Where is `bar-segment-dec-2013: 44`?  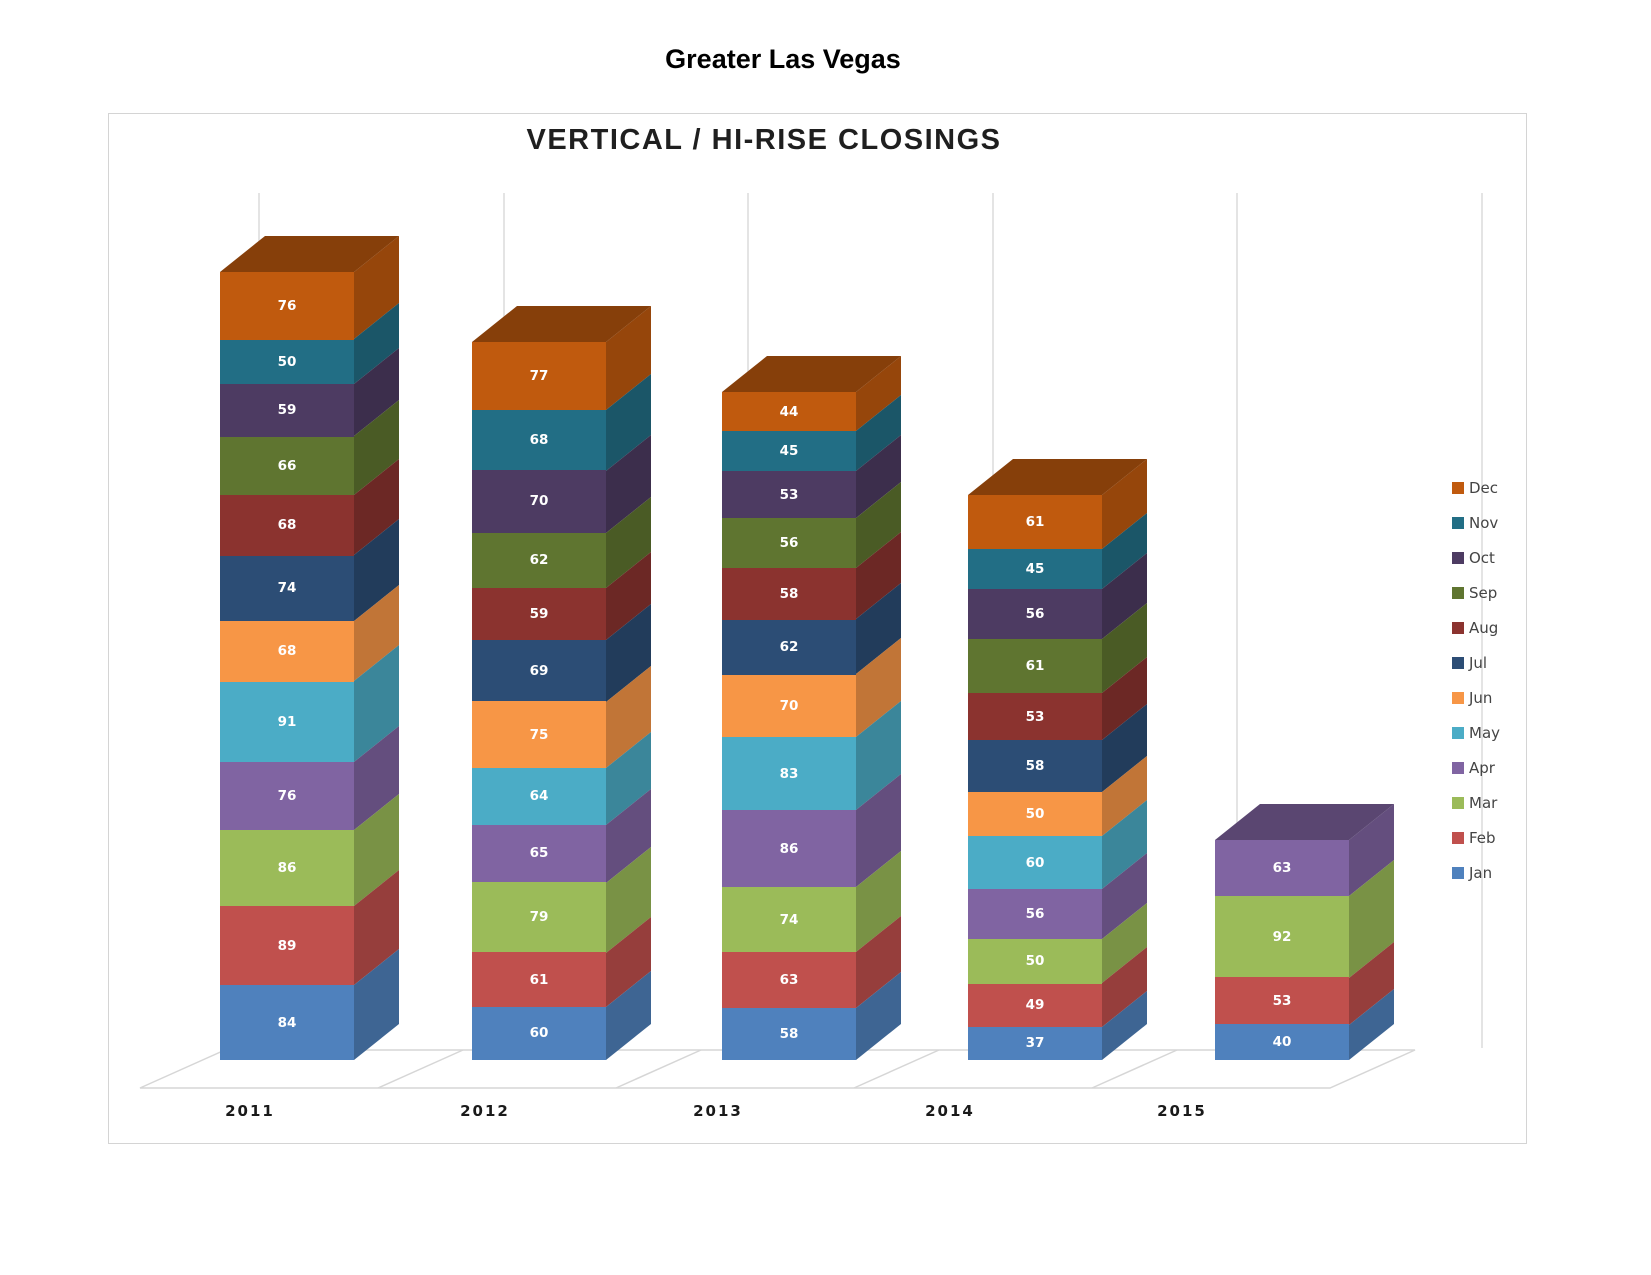 bar-segment-dec-2013: 44 is located at coordinates (789, 412).